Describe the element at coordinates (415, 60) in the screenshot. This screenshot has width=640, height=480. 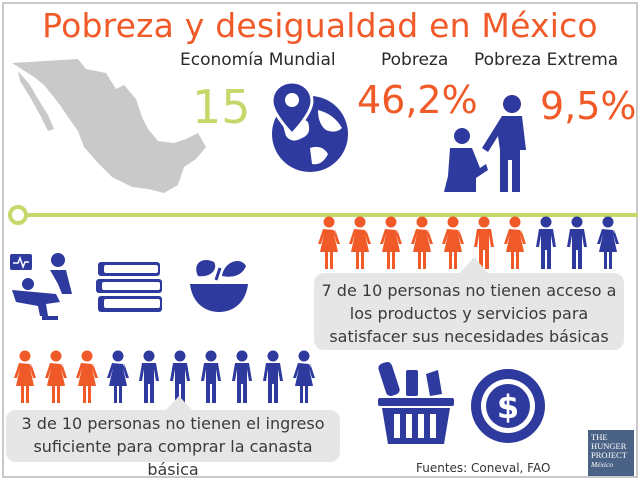
I see `pobreza-label: Pobreza` at that location.